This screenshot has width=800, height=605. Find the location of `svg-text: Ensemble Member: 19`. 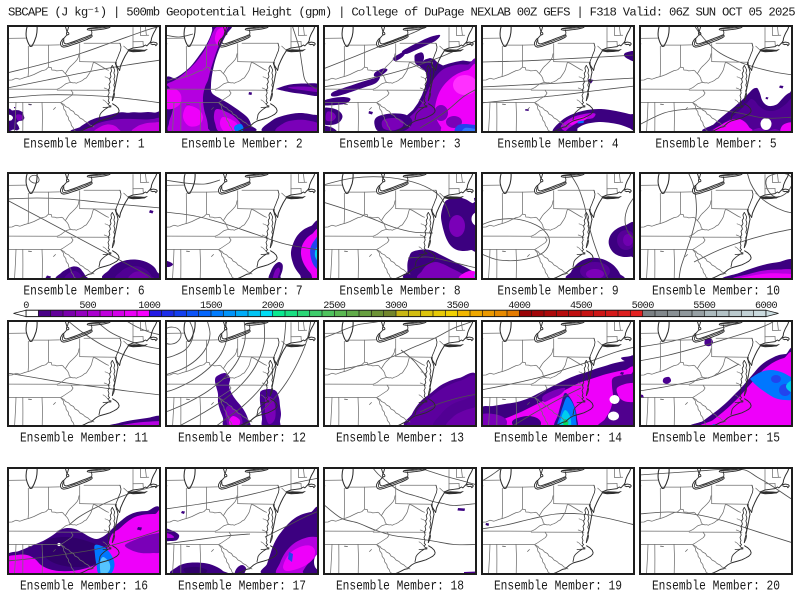

svg-text: Ensemble Member: 19 is located at coordinates (558, 587).